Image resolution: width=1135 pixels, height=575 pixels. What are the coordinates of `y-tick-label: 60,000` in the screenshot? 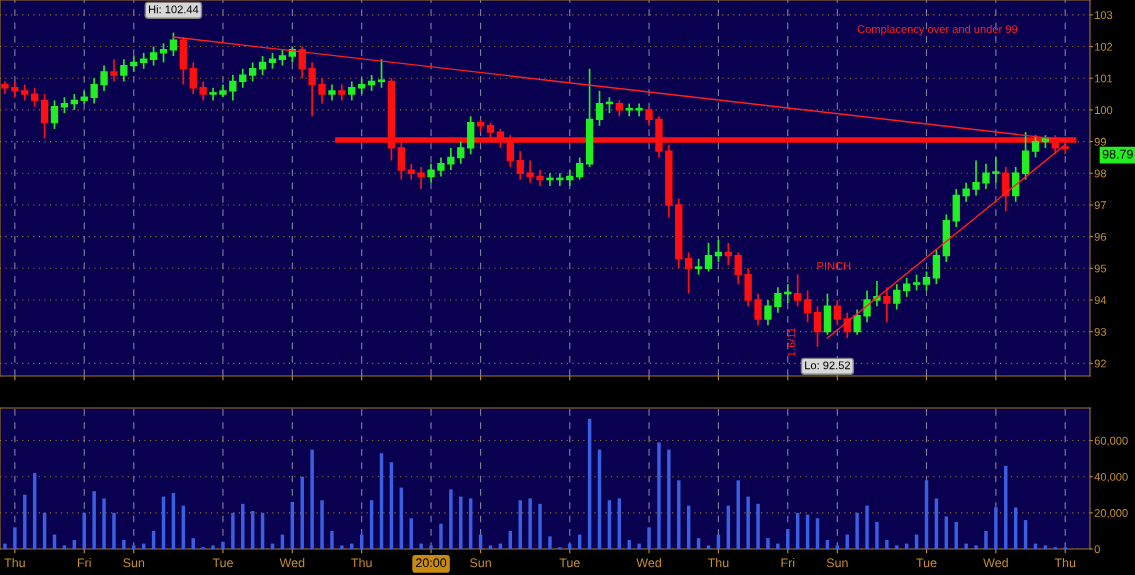 It's located at (1111, 441).